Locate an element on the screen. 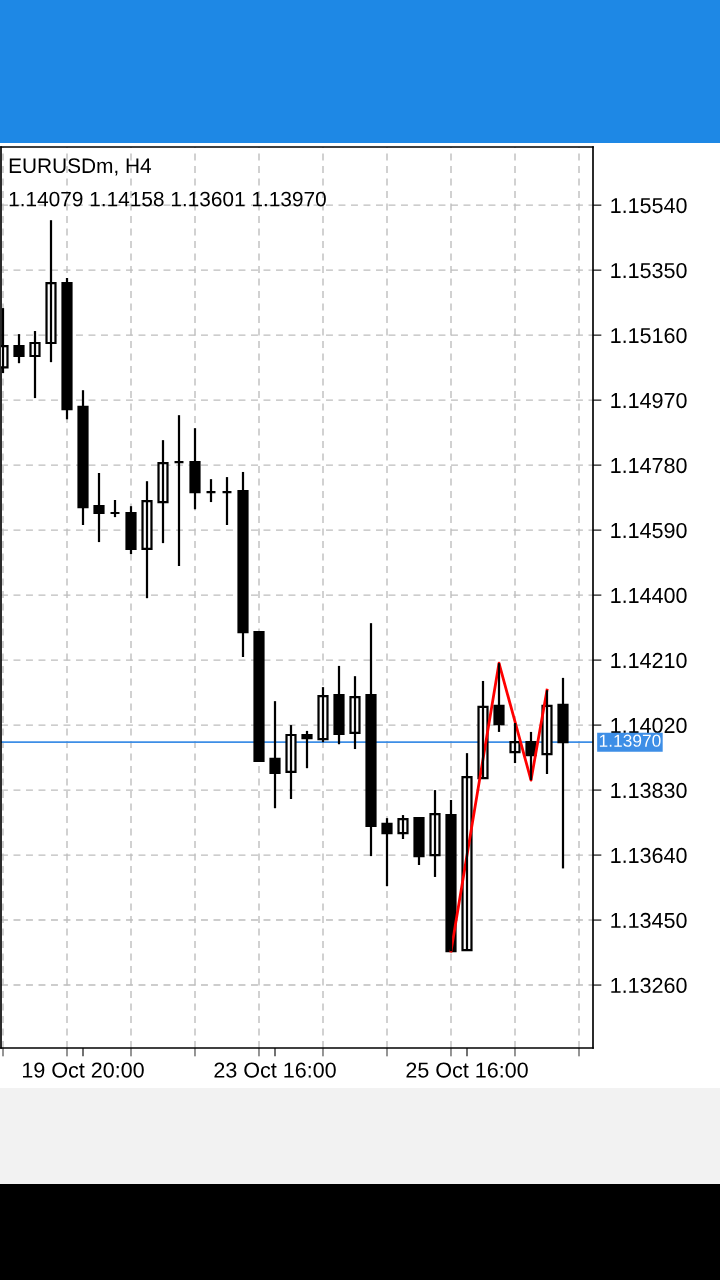  y-tick-label: 1.13640 is located at coordinates (649, 855).